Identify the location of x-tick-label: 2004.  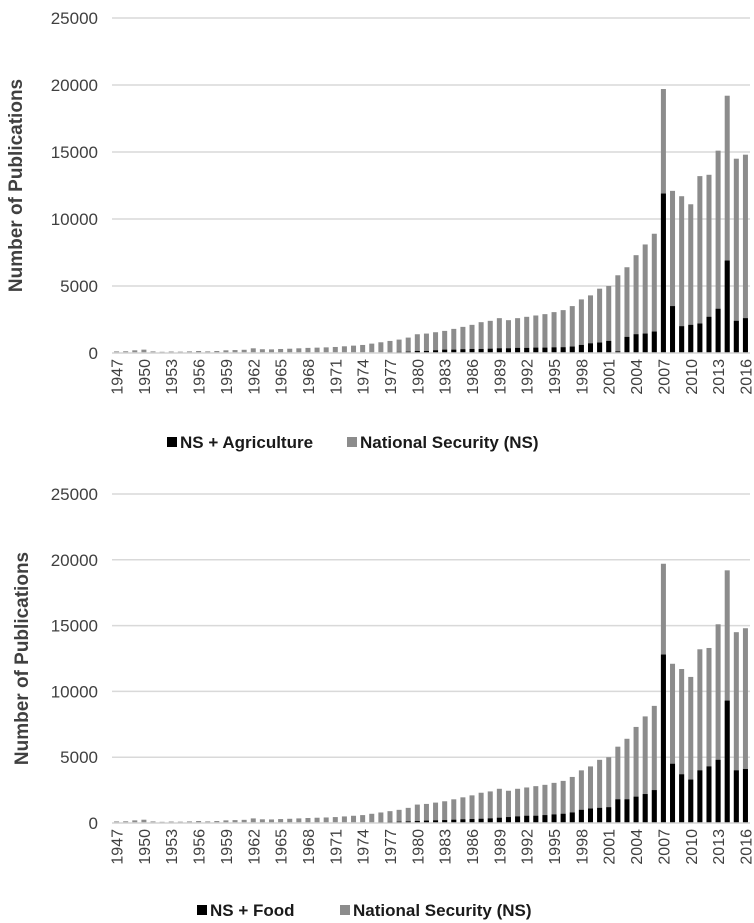
(637, 847).